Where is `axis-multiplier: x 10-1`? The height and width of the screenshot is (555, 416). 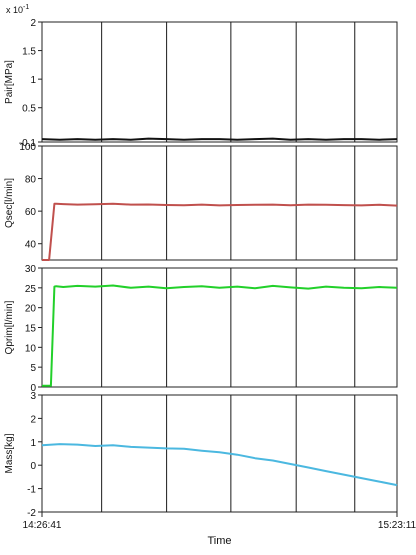
axis-multiplier: x 10-1 is located at coordinates (17, 9).